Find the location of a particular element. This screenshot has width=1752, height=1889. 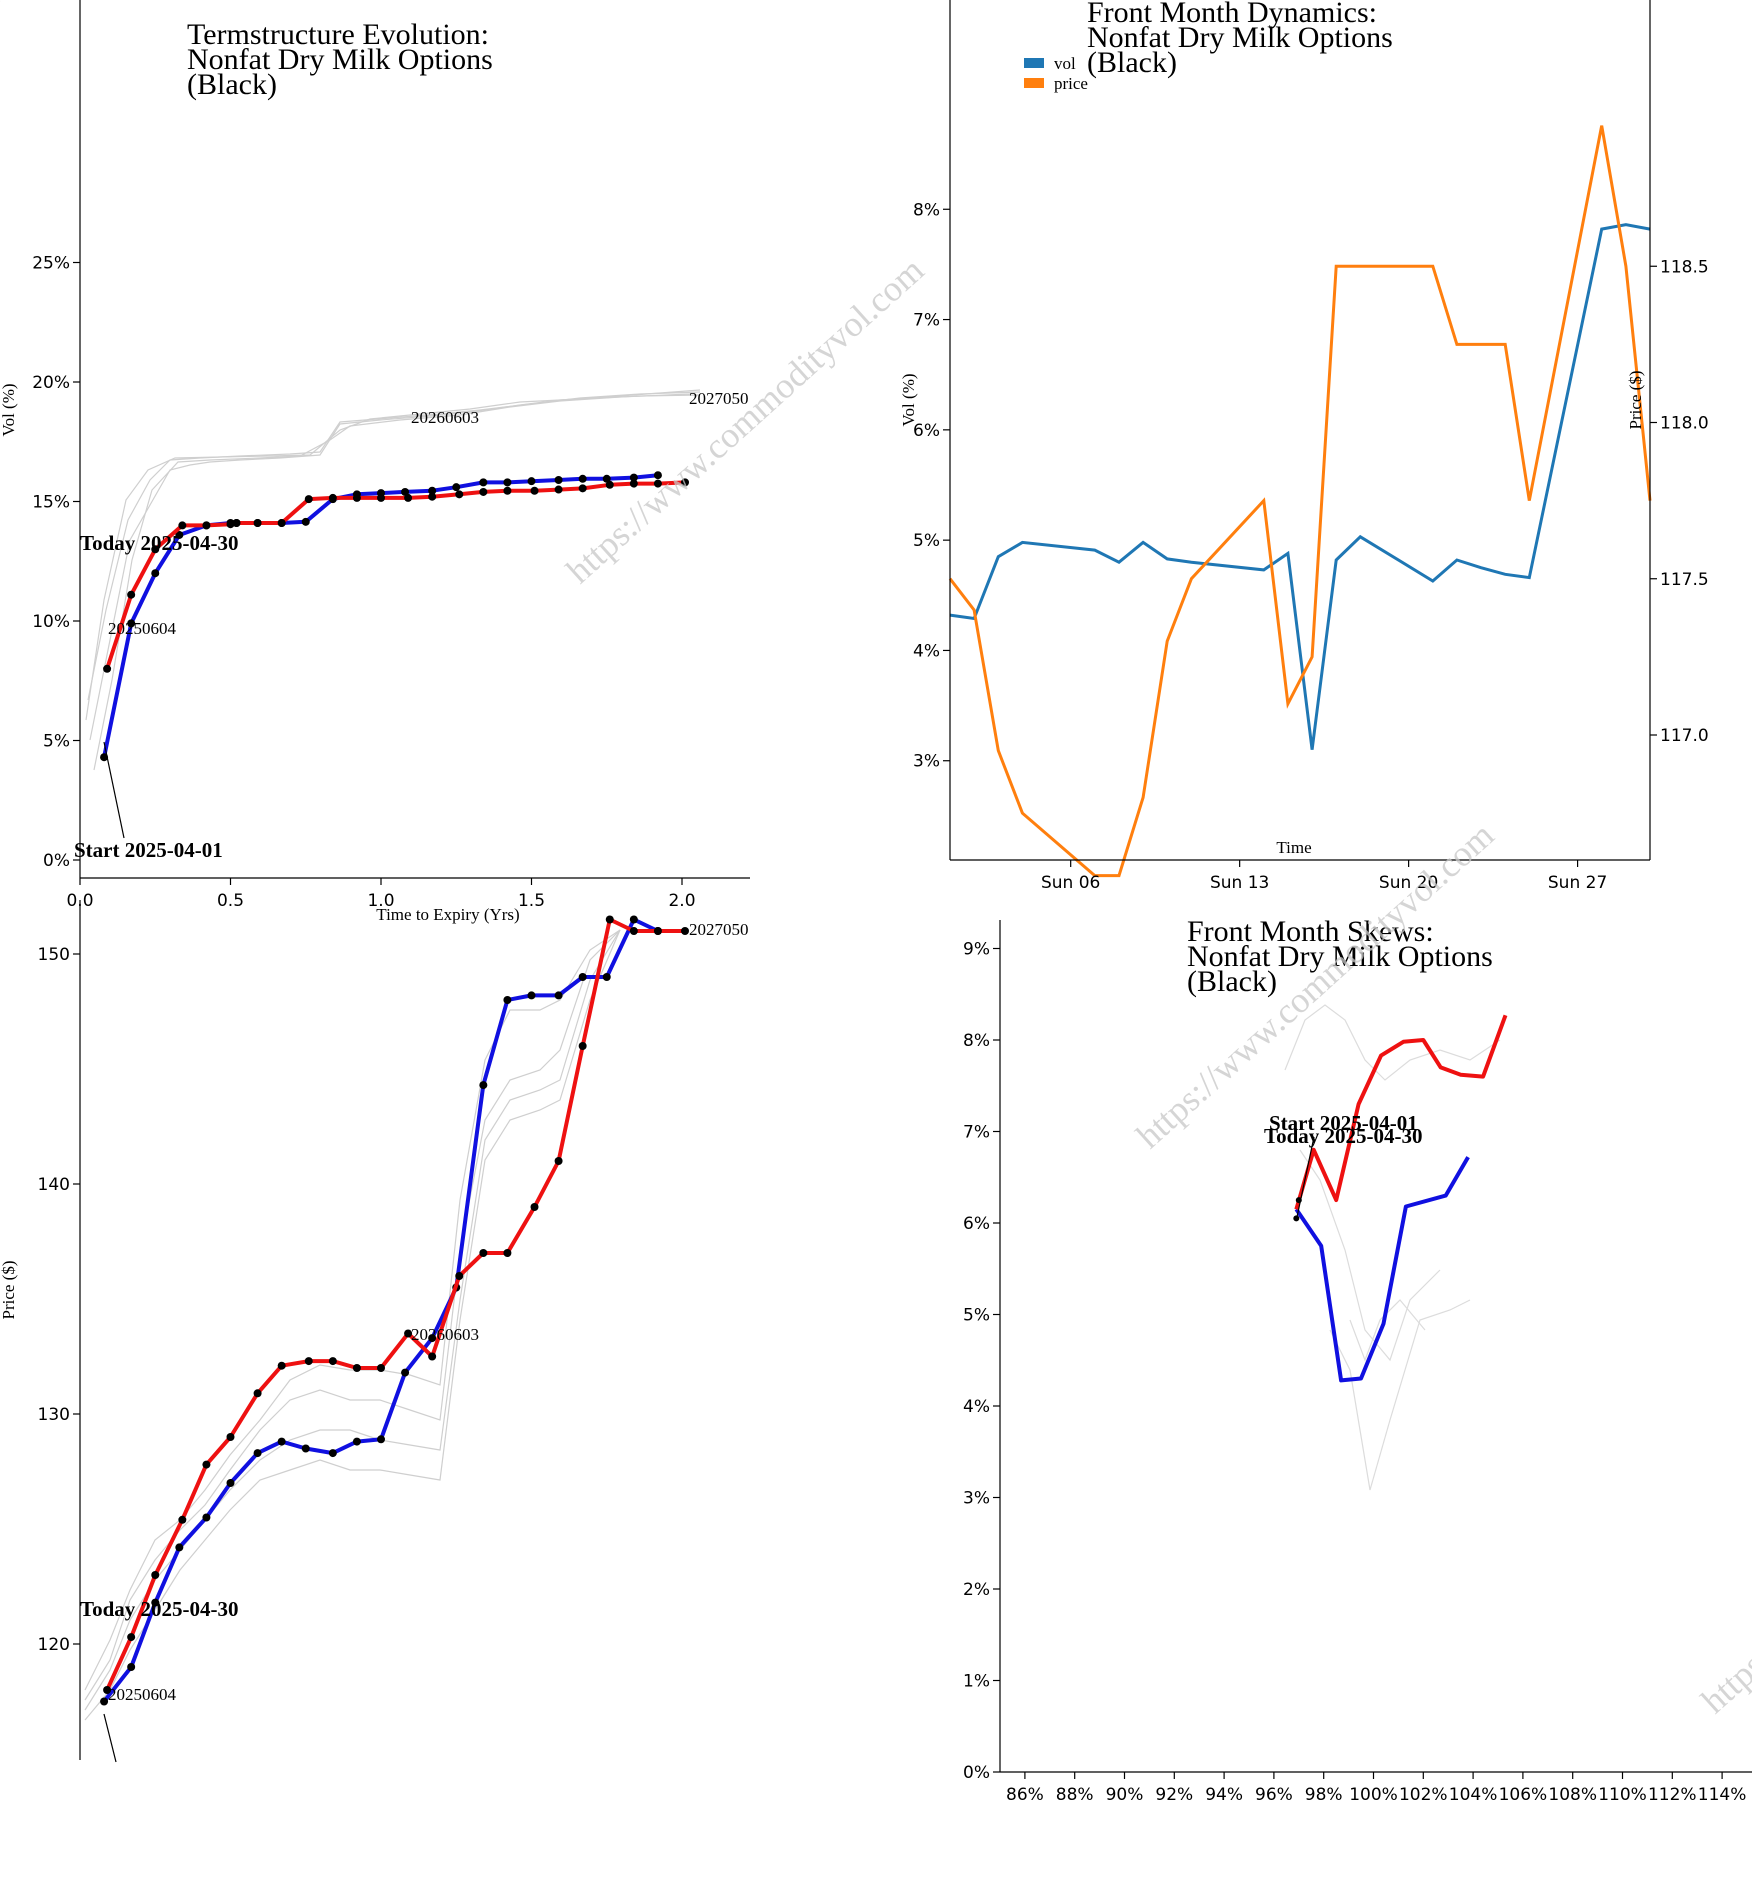

x-tick-label: 112% is located at coordinates (1672, 1795).